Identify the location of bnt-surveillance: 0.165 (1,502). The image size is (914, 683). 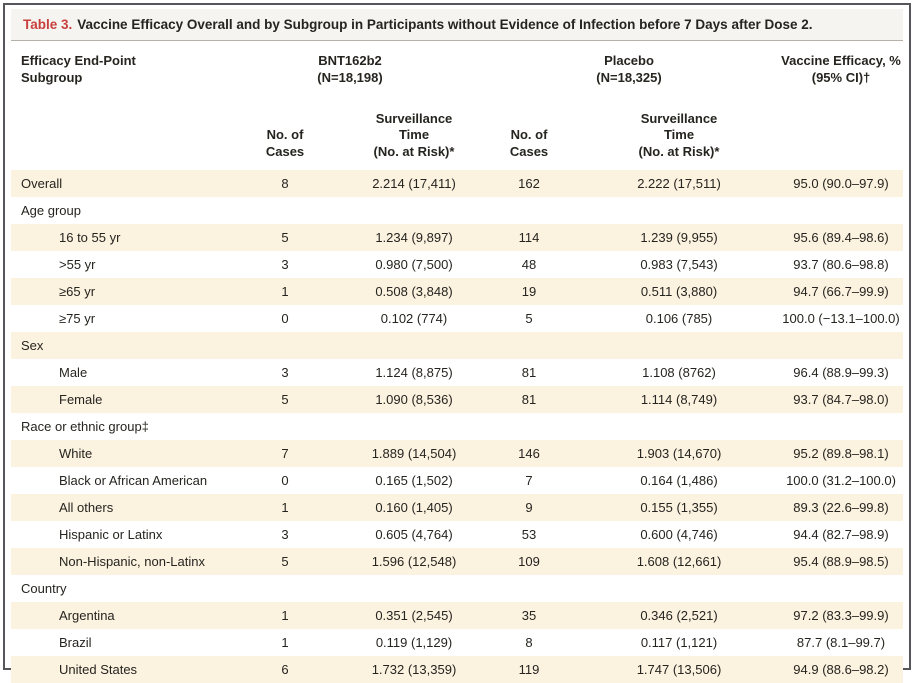
(414, 481).